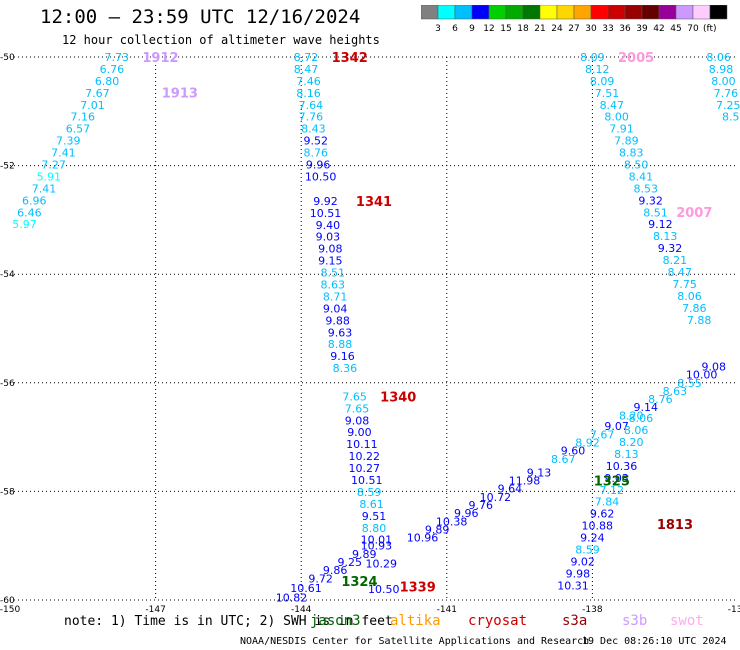  What do you see at coordinates (367, 480) in the screenshot?
I see `wave-height-point: 10.51` at bounding box center [367, 480].